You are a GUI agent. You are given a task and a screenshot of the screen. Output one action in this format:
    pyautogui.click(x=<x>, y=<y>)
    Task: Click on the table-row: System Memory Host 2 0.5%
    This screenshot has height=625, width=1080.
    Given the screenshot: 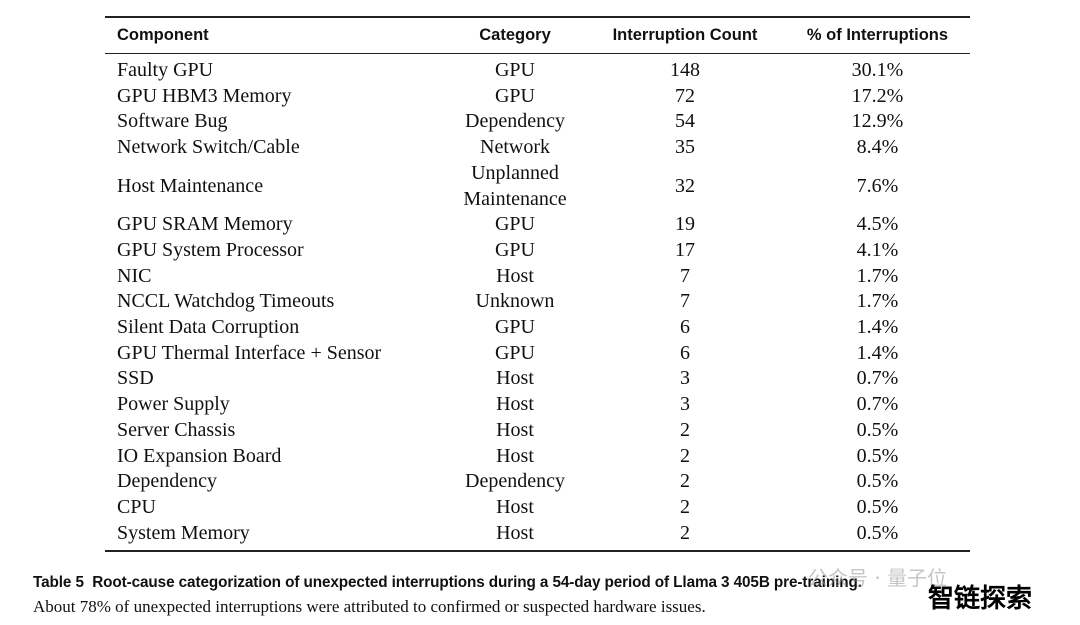 What is the action you would take?
    pyautogui.click(x=537, y=536)
    